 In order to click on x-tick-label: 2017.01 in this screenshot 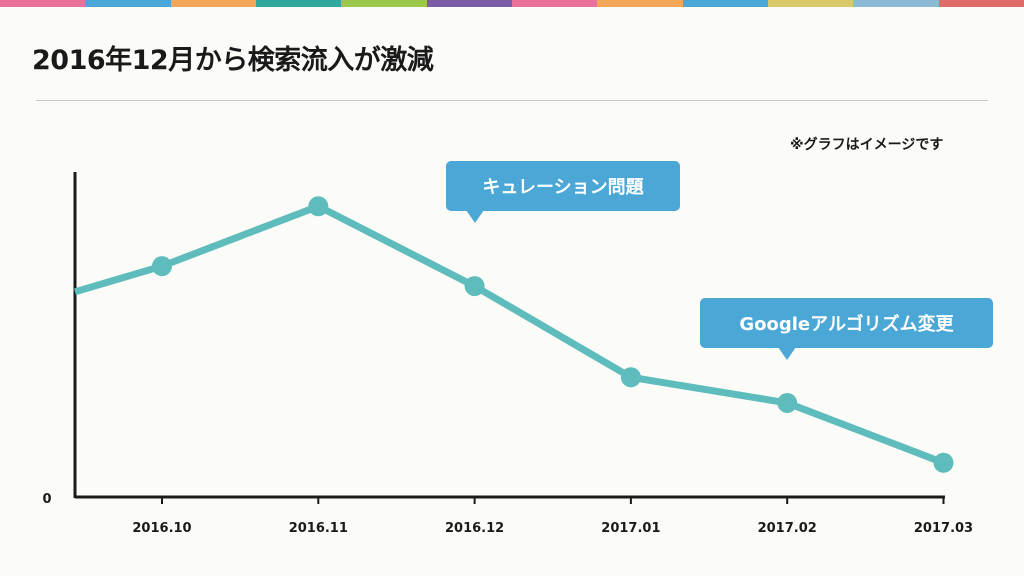, I will do `click(630, 528)`.